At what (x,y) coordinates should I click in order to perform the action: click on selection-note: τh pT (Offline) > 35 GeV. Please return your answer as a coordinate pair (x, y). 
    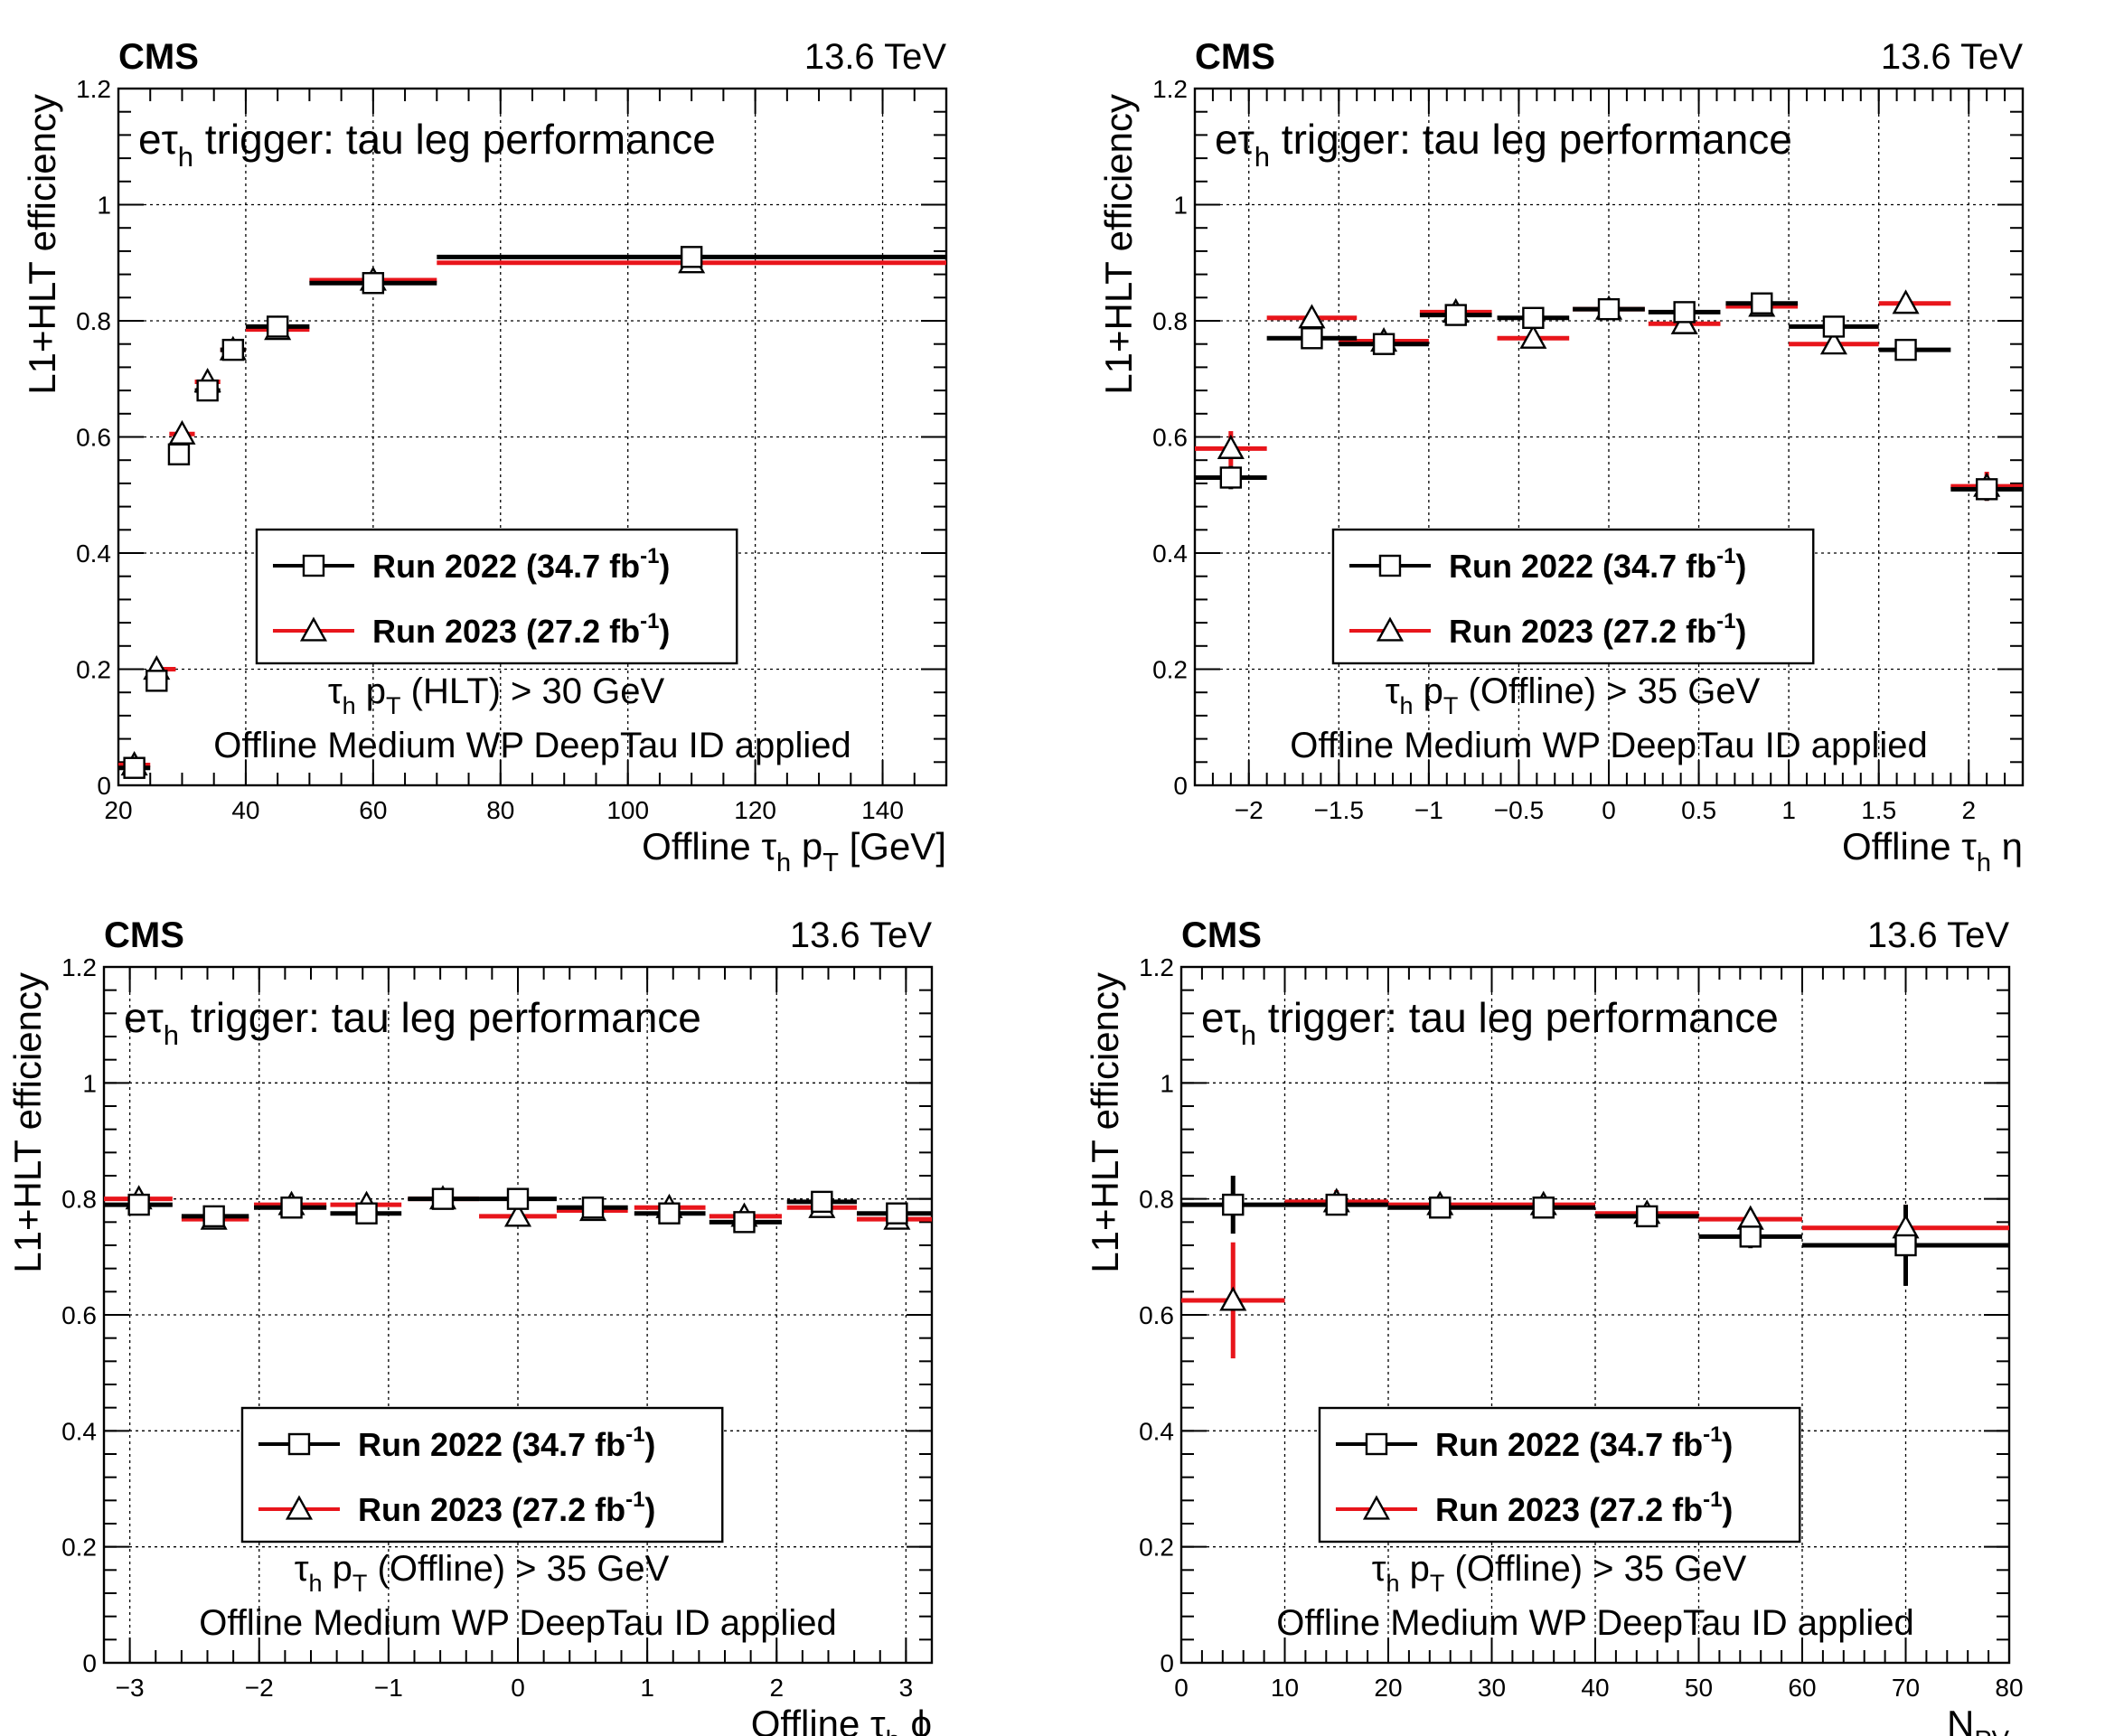
    Looking at the image, I should click on (482, 1573).